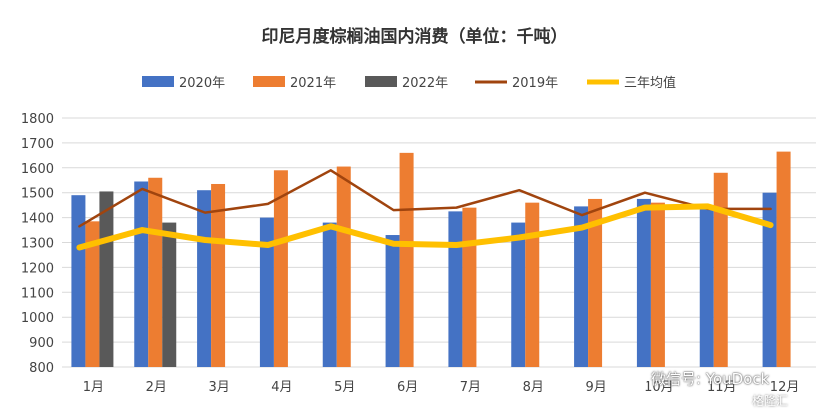 This screenshot has height=413, width=829. I want to click on y-tick-label: 1200, so click(37, 268).